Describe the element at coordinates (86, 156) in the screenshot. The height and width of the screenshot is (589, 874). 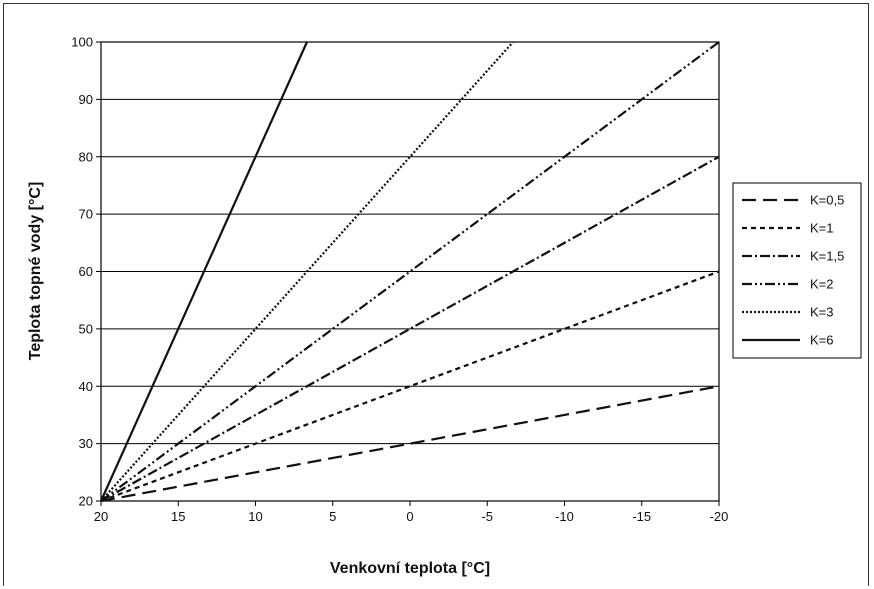
I see `y-tick-label: 80` at that location.